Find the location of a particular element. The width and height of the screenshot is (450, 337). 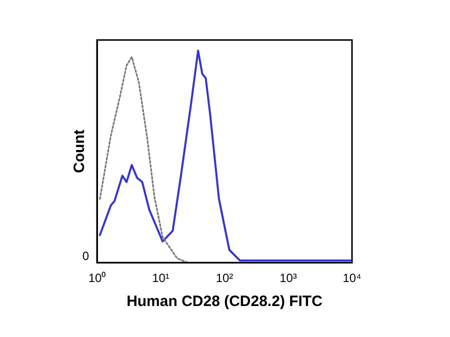

x-axis-title: Human CD28 (CD28.2) FITC is located at coordinates (224, 301).